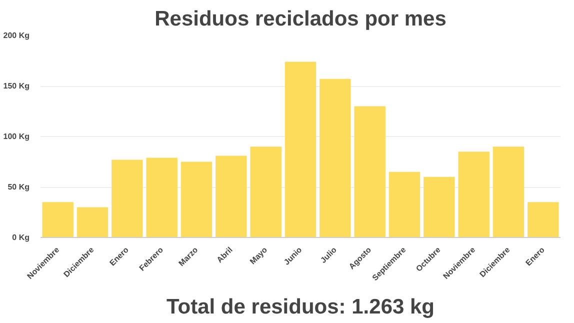  I want to click on text: Total de residuos: 1.263 kg, so click(300, 307).